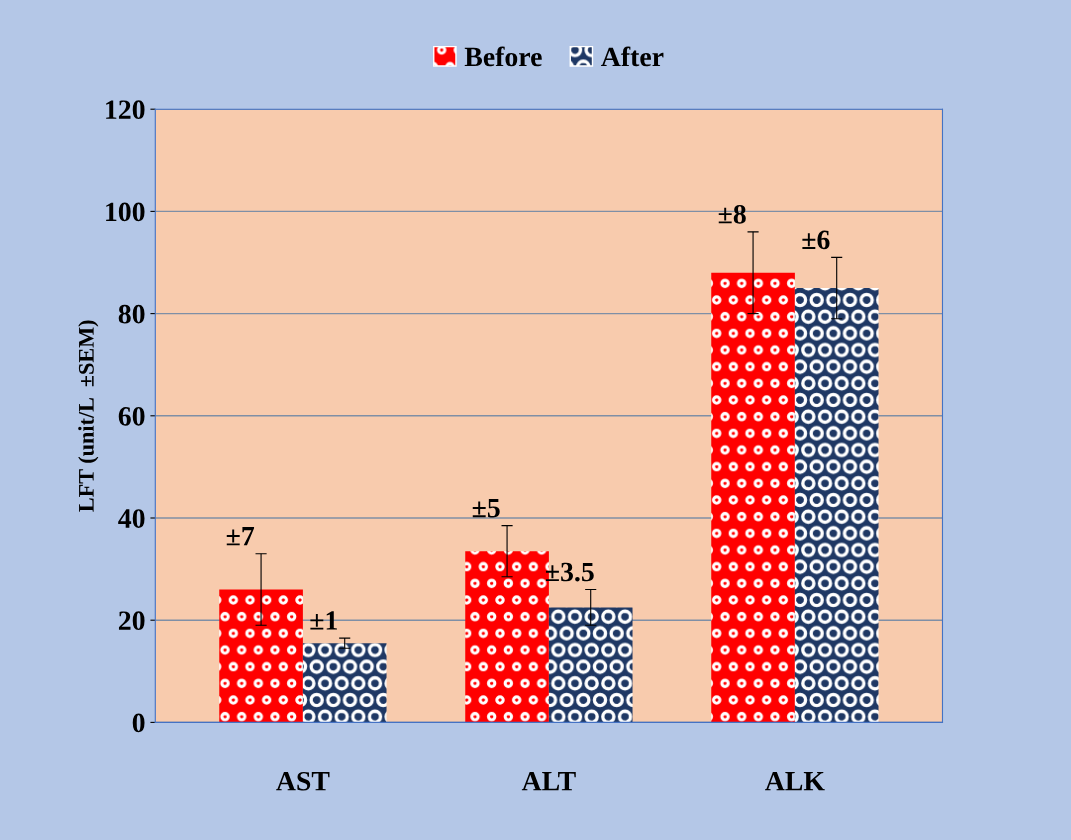  I want to click on legend-label: Before, so click(503, 56).